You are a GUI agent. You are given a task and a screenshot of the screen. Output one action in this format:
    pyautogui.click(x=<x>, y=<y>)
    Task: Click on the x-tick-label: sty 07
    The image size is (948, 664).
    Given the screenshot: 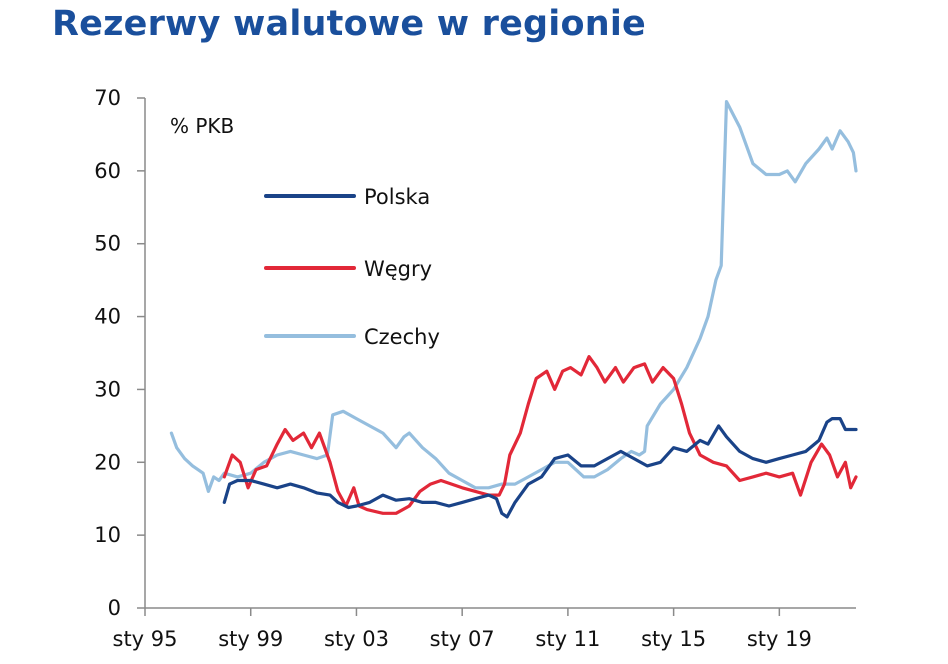 What is the action you would take?
    pyautogui.click(x=462, y=639)
    